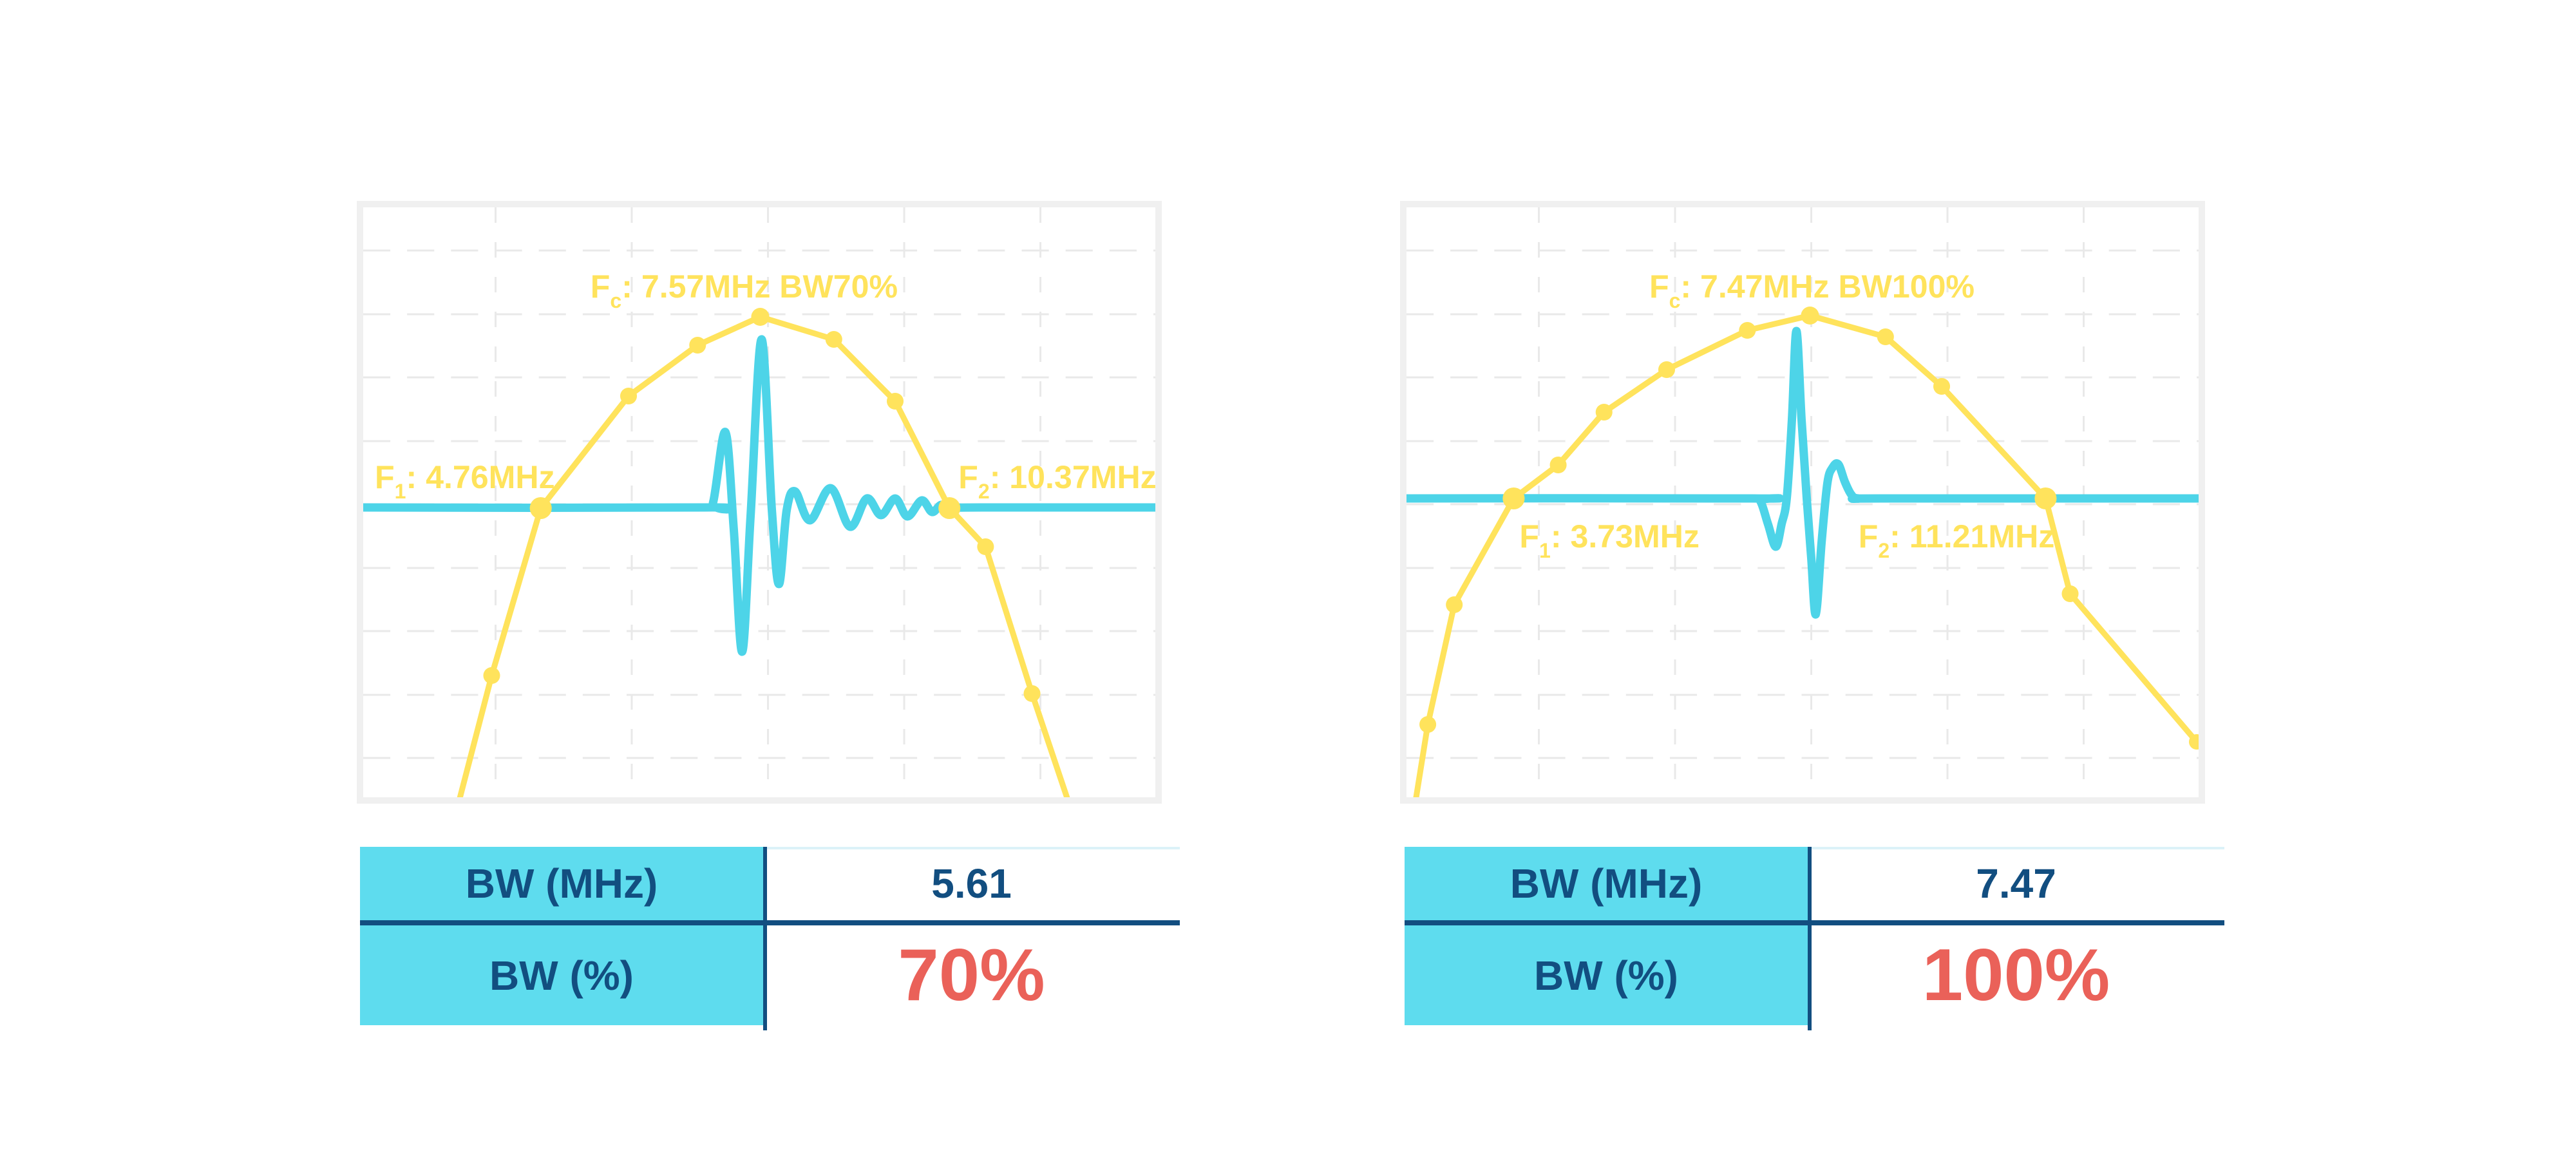 The image size is (2576, 1154). Describe the element at coordinates (1609, 540) in the screenshot. I see `f1-frequency-annotation: F1: 3.73MHz` at that location.